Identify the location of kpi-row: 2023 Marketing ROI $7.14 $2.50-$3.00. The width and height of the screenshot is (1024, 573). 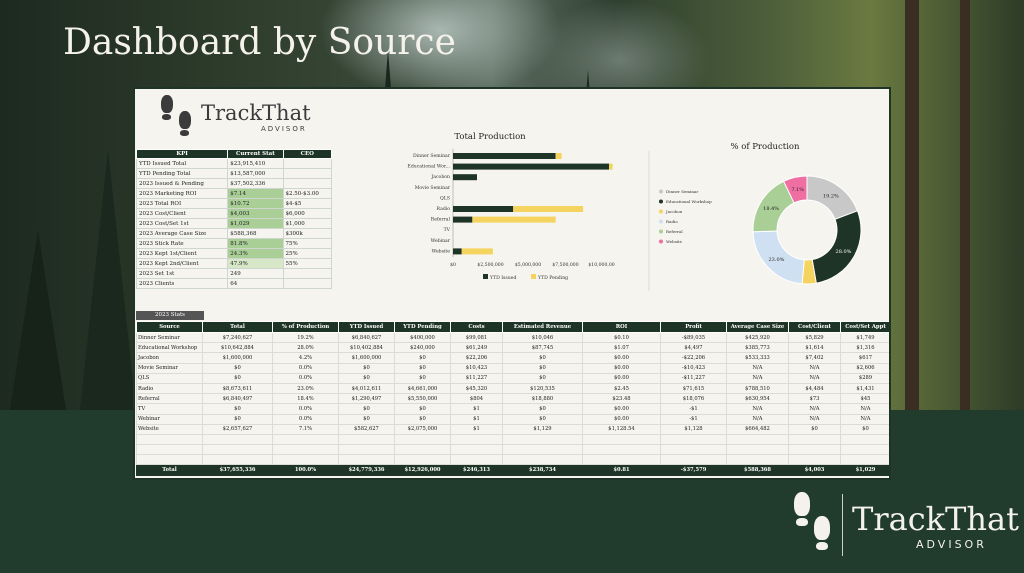
(234, 193).